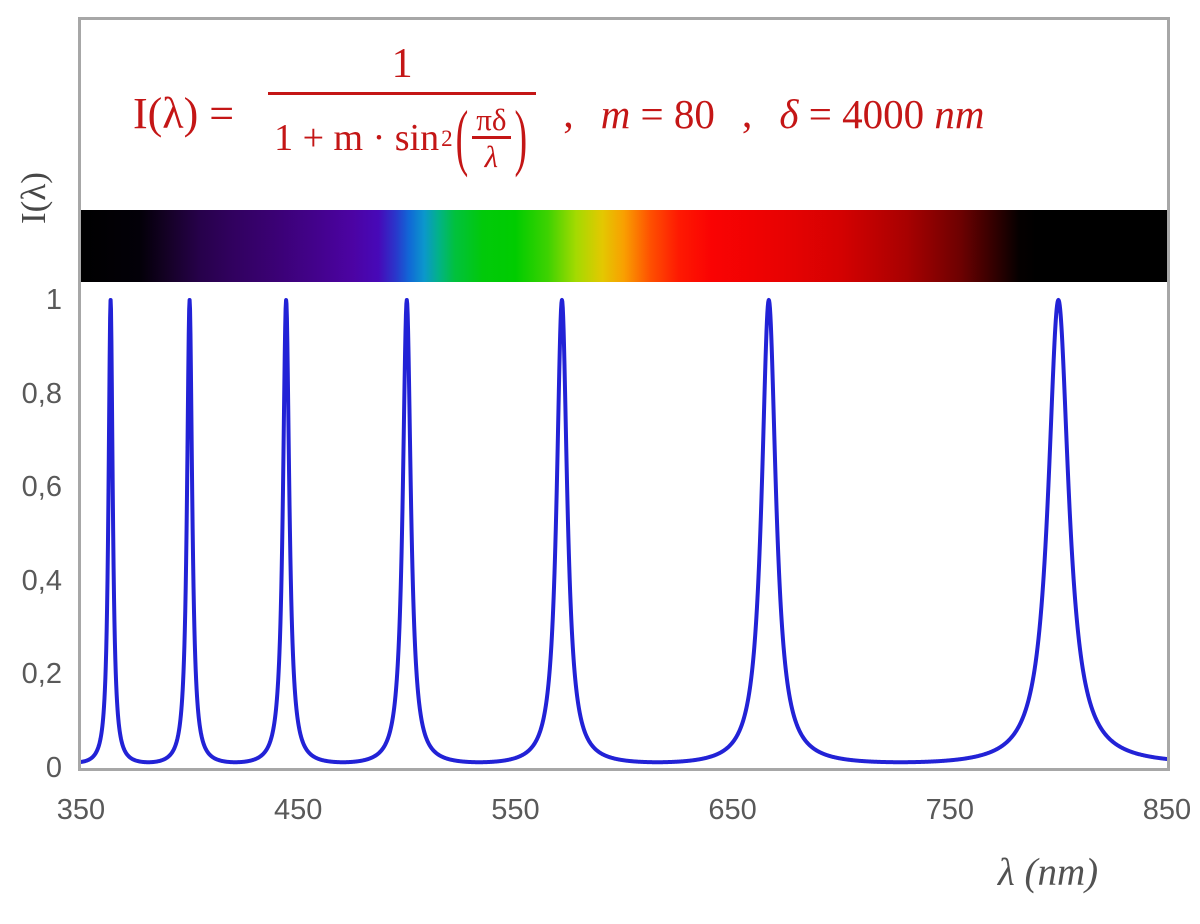  I want to click on x-tick-label: 650, so click(732, 810).